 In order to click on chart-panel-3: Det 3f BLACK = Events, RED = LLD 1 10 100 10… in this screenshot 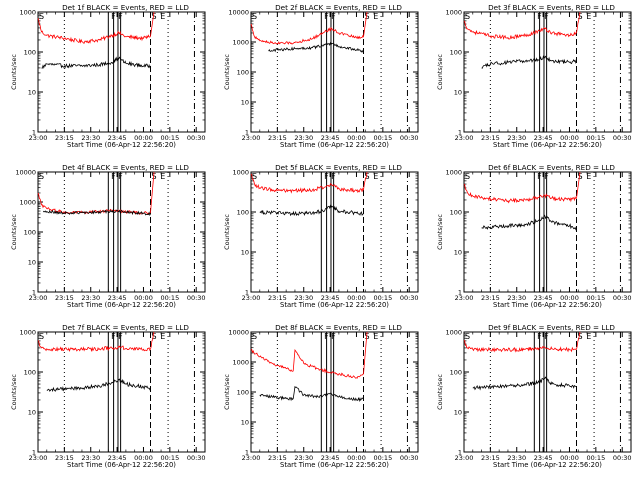, I will do `click(534, 76)`.